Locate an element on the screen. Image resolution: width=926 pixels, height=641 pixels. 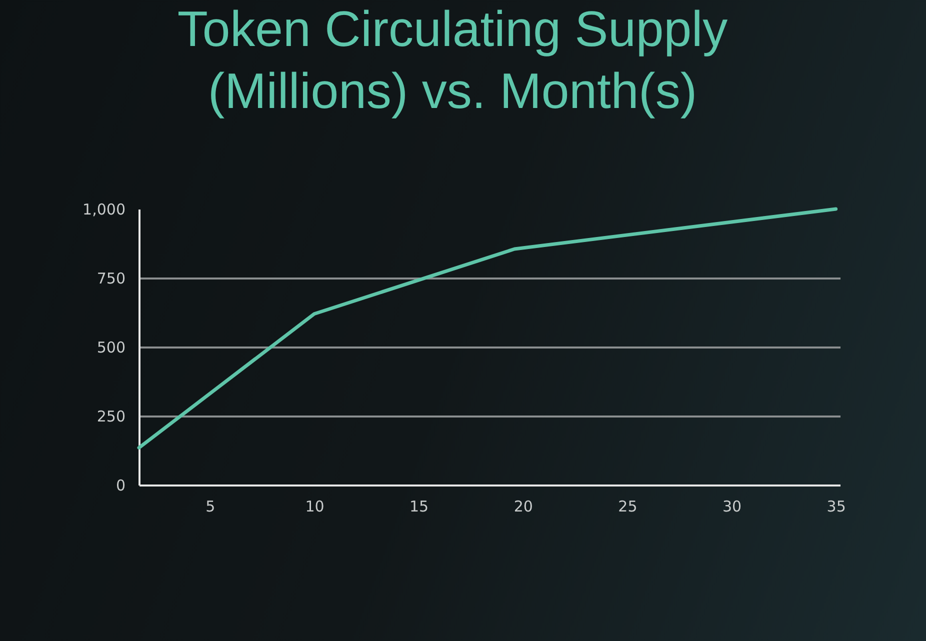
y-tick-label: 1,000 is located at coordinates (104, 209).